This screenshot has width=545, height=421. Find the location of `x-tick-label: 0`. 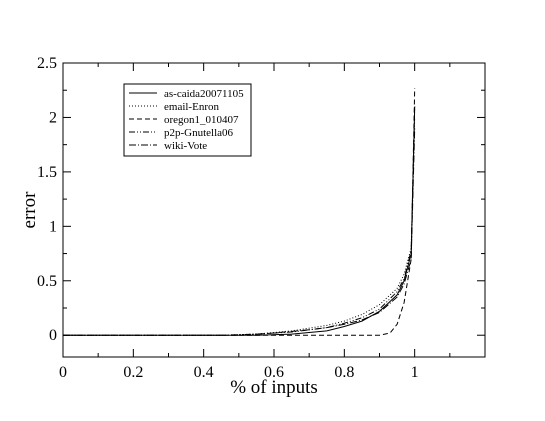

x-tick-label: 0 is located at coordinates (63, 372).